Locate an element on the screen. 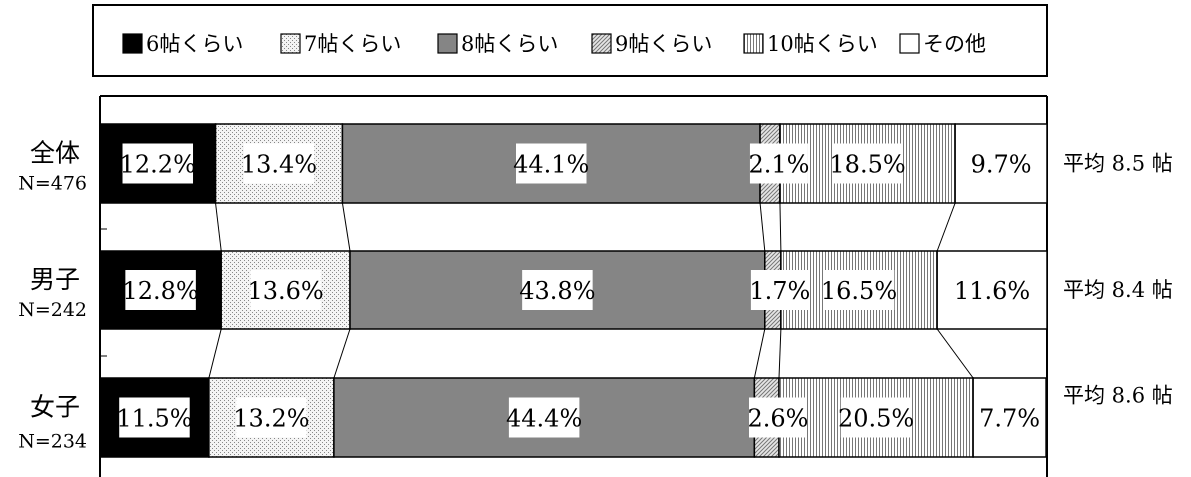 The image size is (1191, 477). category-n-label: N=476 is located at coordinates (52, 184).